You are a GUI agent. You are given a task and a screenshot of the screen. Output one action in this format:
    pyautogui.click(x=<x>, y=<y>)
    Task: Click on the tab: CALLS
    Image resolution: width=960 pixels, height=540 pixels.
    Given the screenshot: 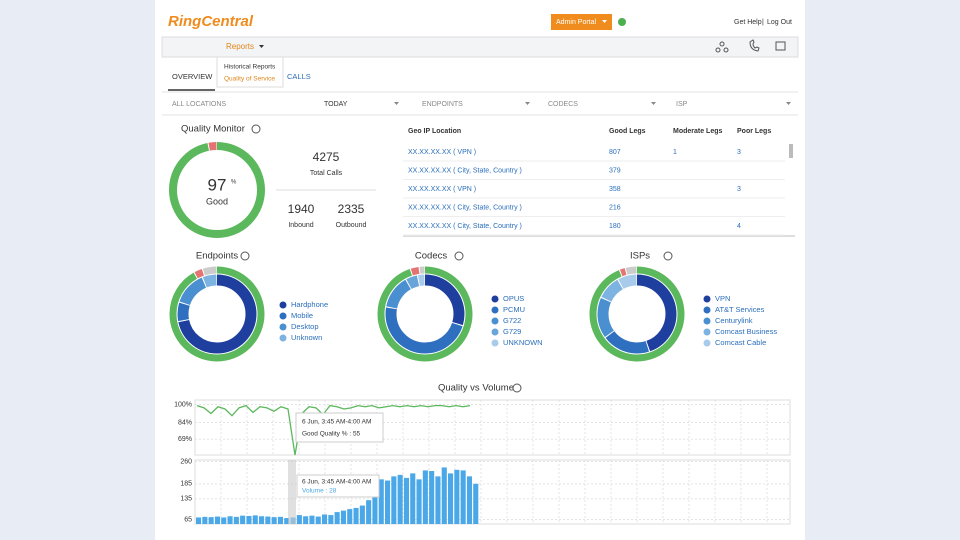 What is the action you would take?
    pyautogui.click(x=299, y=76)
    